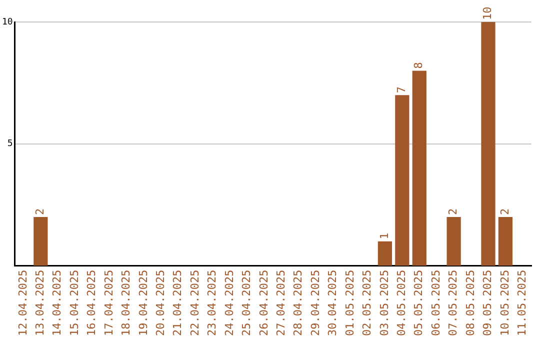 Image resolution: width=540 pixels, height=340 pixels. Describe the element at coordinates (435, 303) in the screenshot. I see `x-tick-label: 06.05.2025` at that location.